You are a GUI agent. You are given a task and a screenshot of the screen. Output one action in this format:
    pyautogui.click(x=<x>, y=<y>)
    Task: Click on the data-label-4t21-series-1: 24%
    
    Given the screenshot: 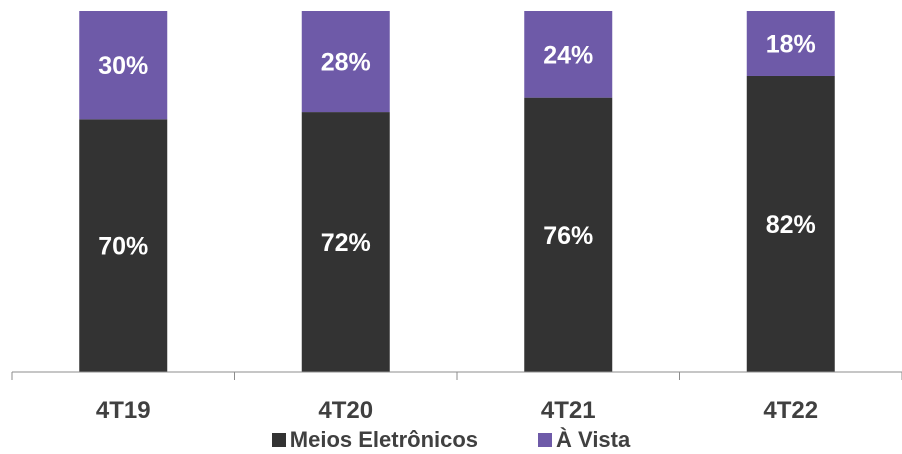 What is the action you would take?
    pyautogui.click(x=568, y=55)
    